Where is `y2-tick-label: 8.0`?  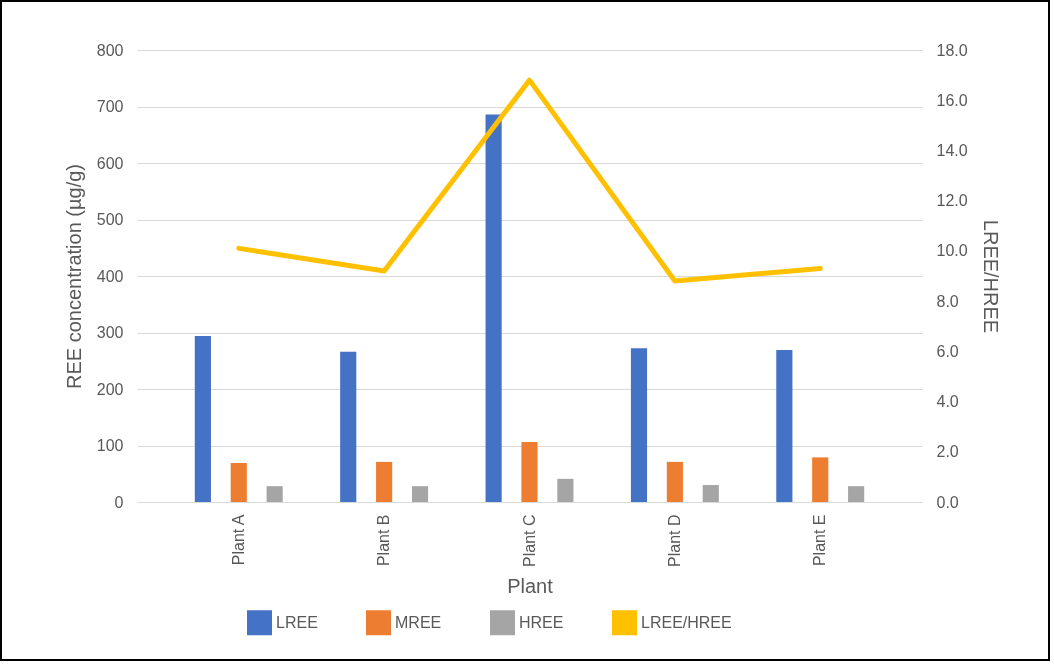 y2-tick-label: 8.0 is located at coordinates (947, 301).